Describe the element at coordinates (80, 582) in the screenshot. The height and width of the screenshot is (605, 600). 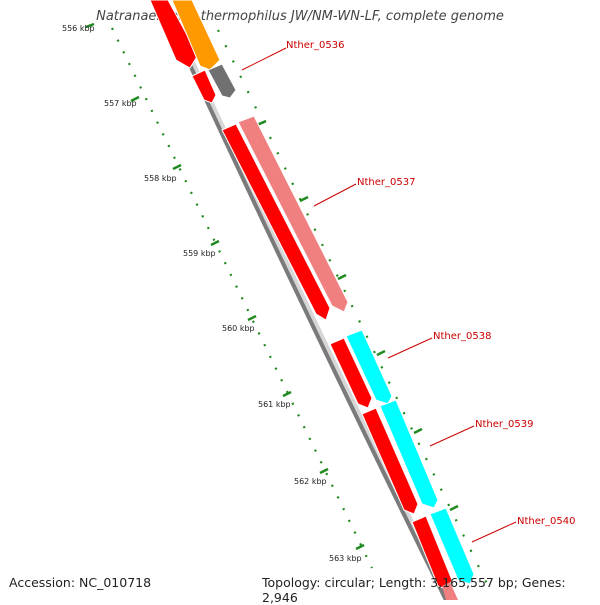
I see `accession-text: Accession: NC_010718` at that location.